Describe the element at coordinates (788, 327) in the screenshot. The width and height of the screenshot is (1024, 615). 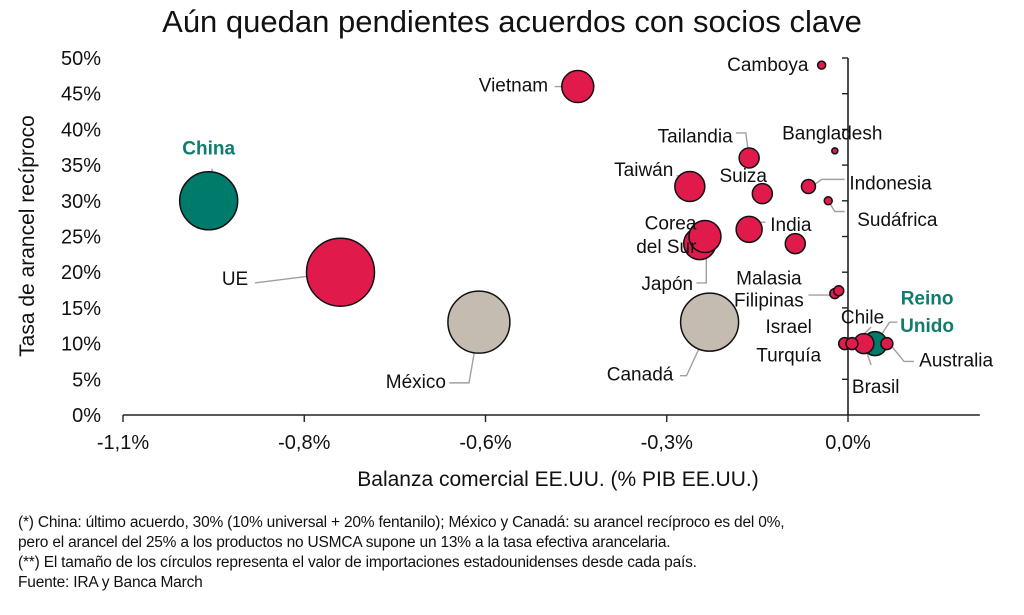
I see `label-israel: Israel` at that location.